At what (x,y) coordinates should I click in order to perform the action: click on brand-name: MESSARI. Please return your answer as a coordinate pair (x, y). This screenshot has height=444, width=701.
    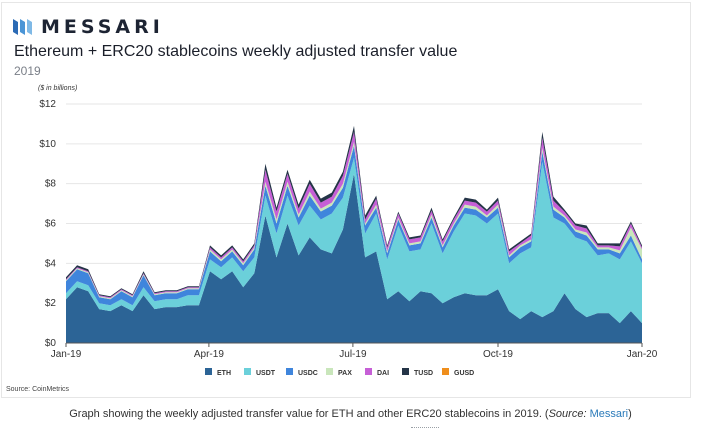
    Looking at the image, I should click on (102, 27).